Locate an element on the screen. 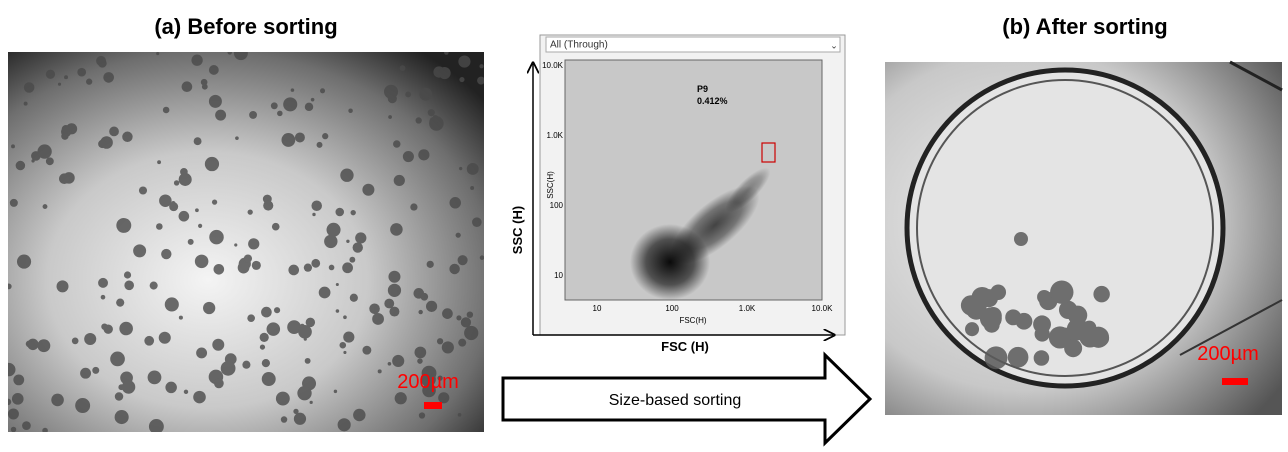 This screenshot has width=1288, height=452. x-tick-label: 1.0K is located at coordinates (747, 308).